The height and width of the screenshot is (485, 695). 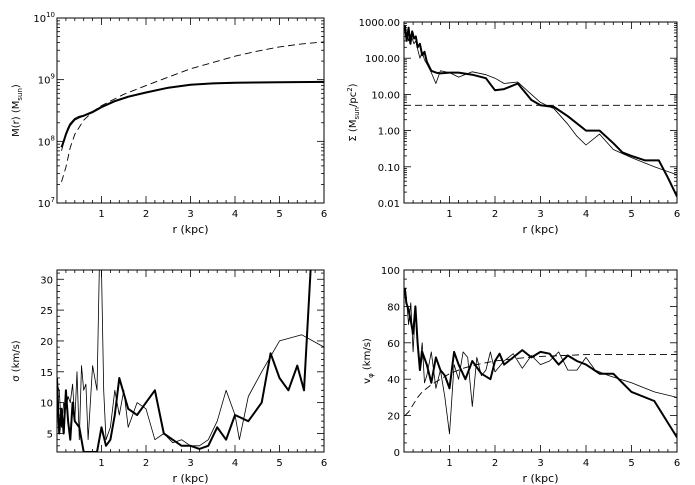 I want to click on y-axis-label: σ (km/s), so click(x=16, y=361).